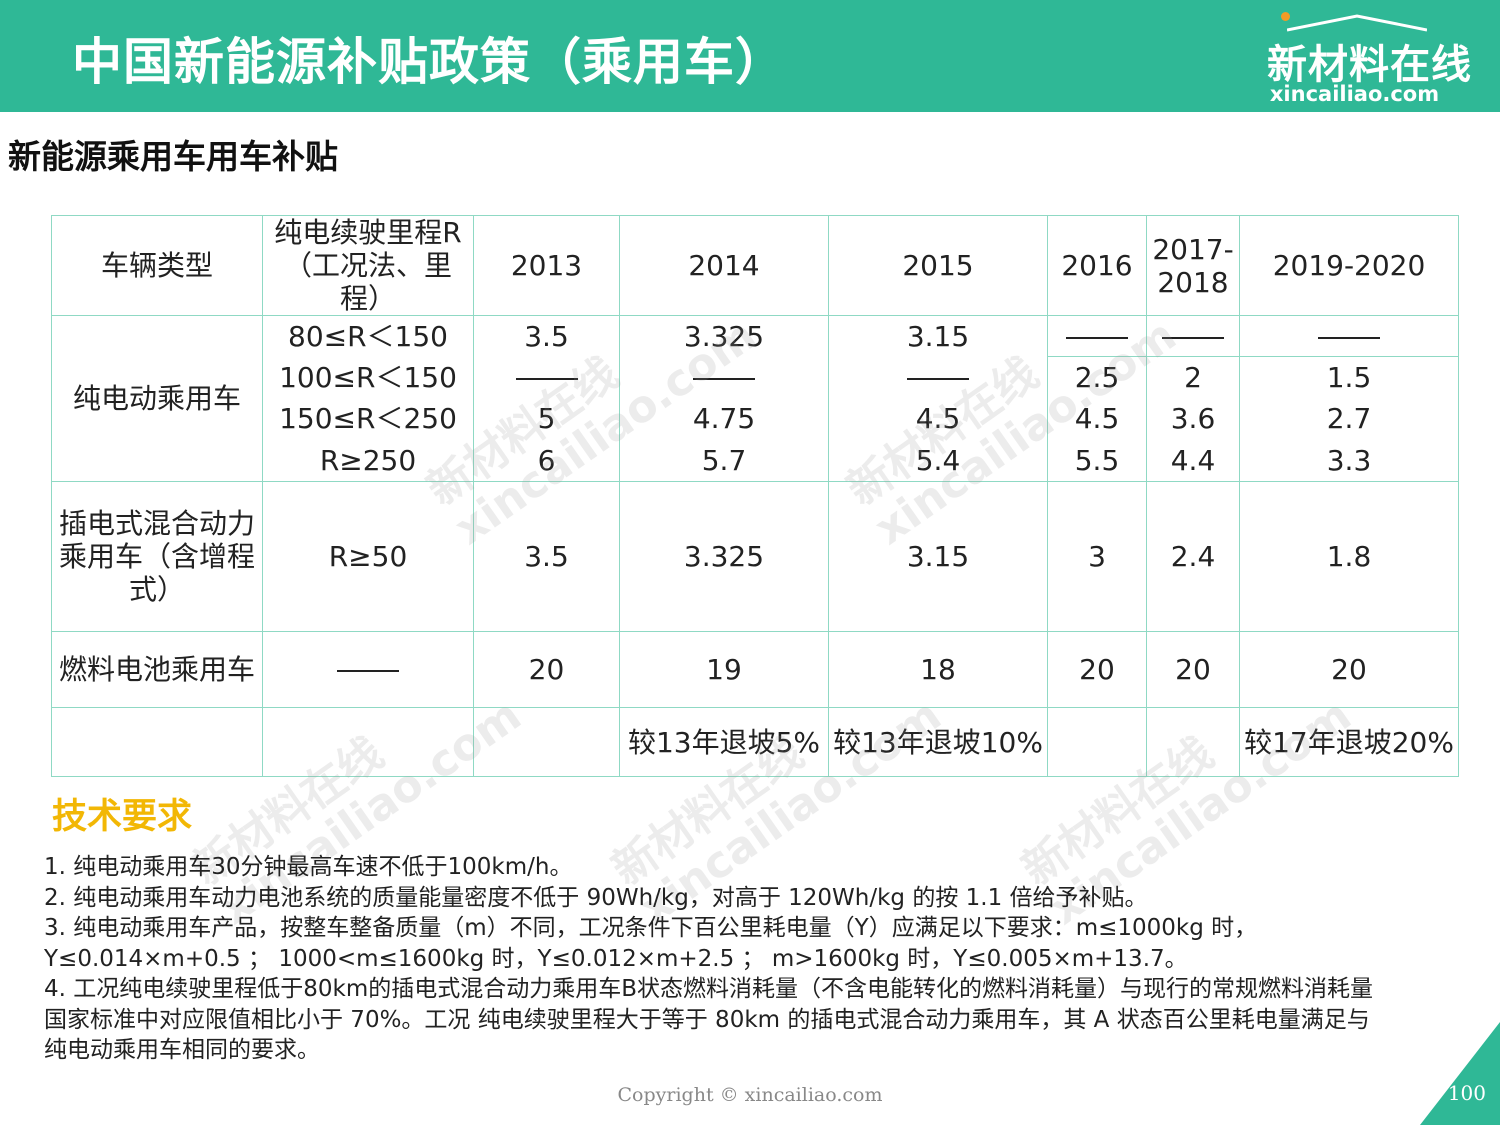 This screenshot has width=1500, height=1125. I want to click on bev-range-cell: R≥250, so click(368, 461).